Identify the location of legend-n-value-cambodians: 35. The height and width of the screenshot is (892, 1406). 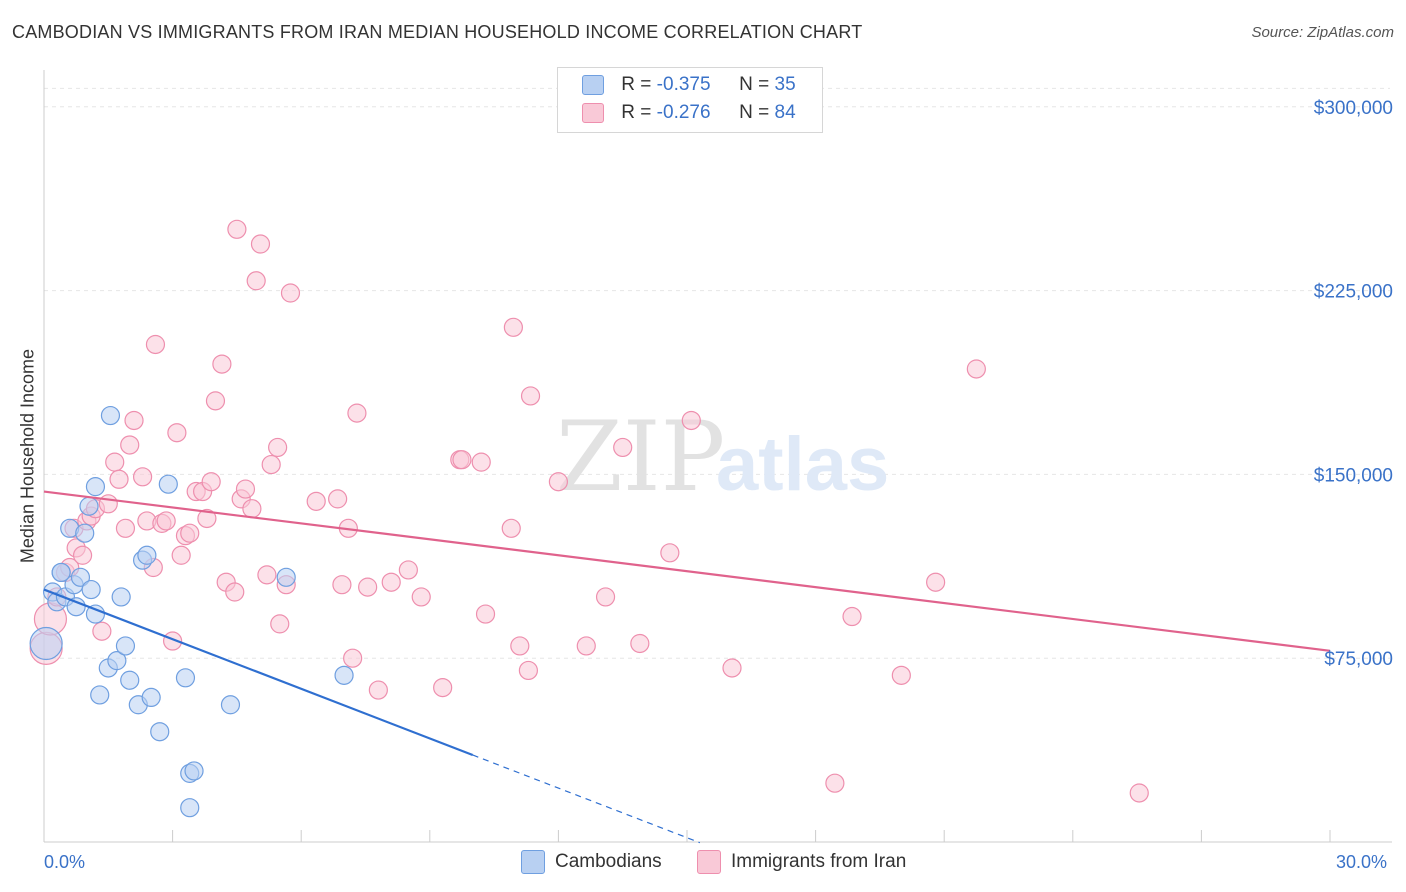
(785, 84).